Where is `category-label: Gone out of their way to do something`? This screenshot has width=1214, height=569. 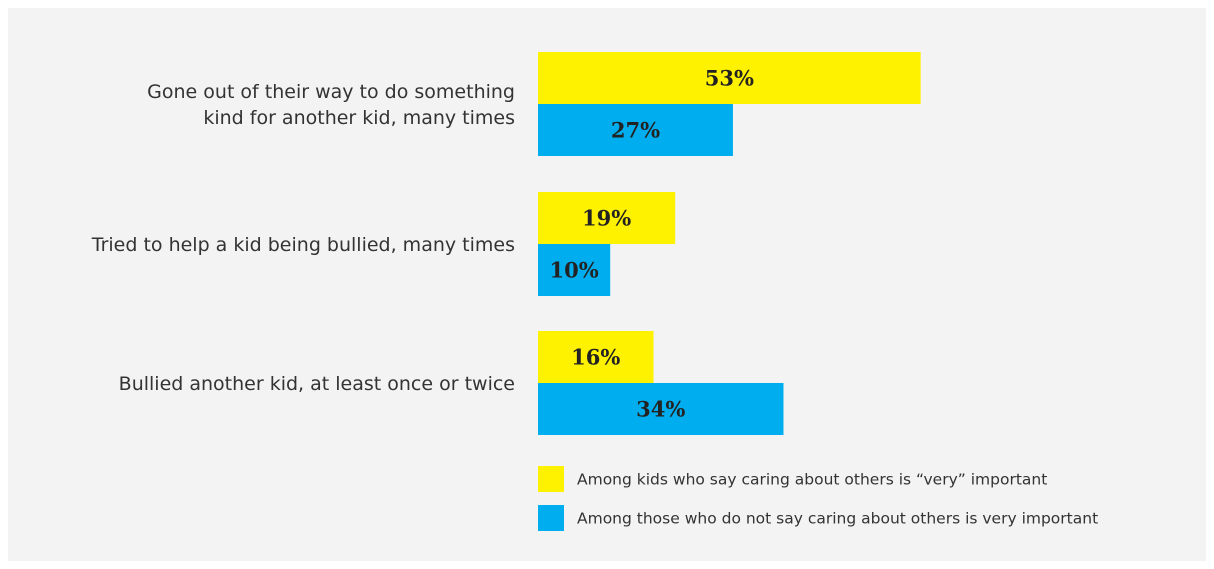
category-label: Gone out of their way to do something is located at coordinates (331, 92).